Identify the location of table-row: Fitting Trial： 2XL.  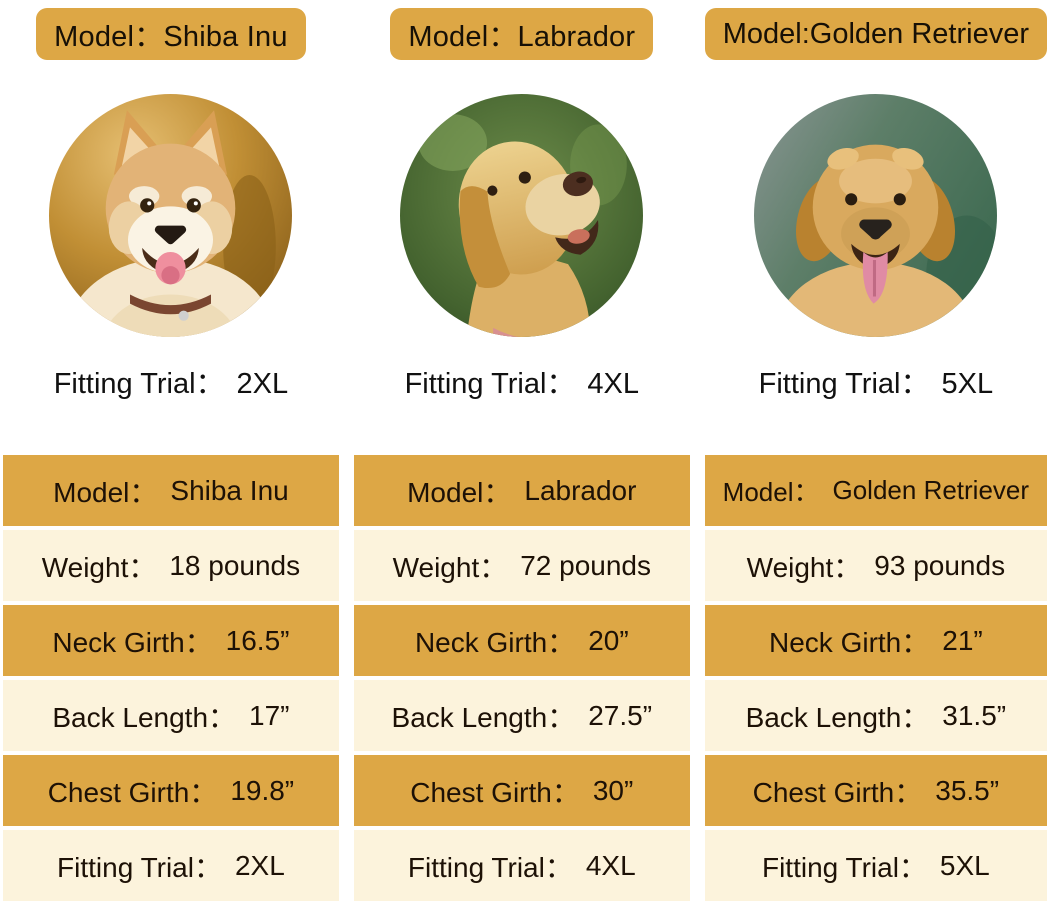
(171, 865).